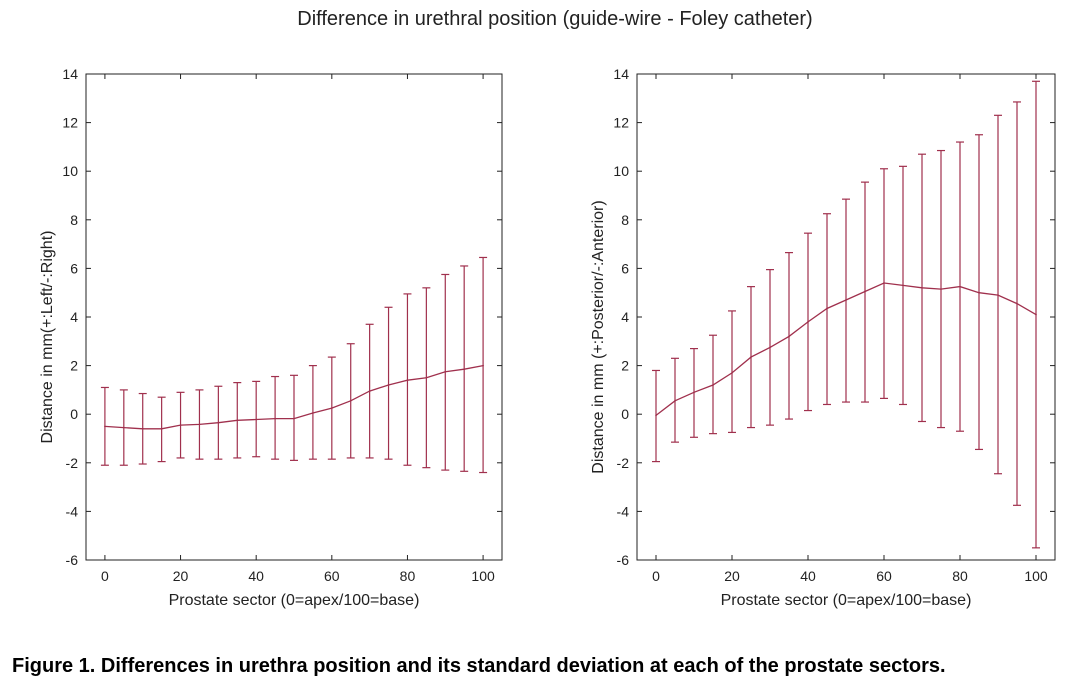 The height and width of the screenshot is (698, 1084). What do you see at coordinates (47, 337) in the screenshot?
I see `y-axis-label: Distance in mm(+:Left/-:Right)` at bounding box center [47, 337].